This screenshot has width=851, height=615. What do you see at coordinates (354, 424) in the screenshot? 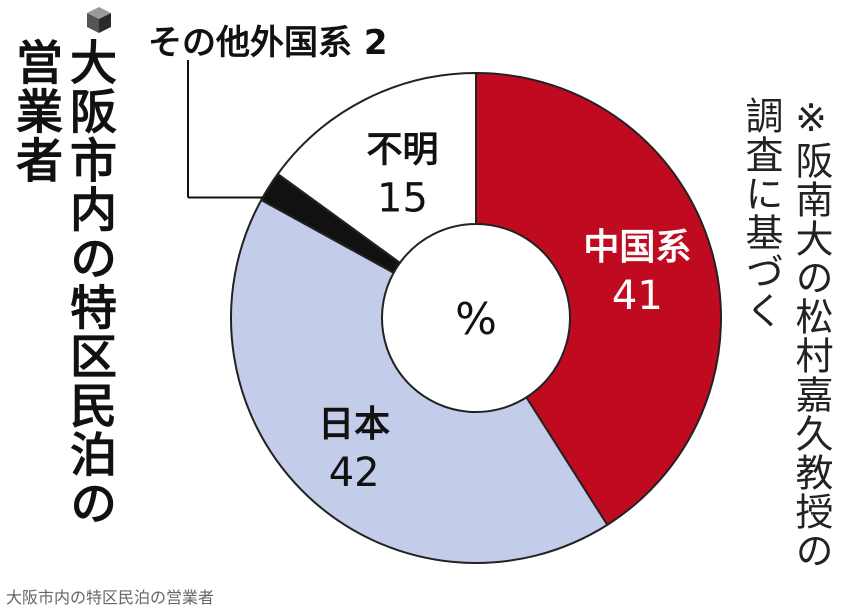
I see `slice-label-1: 日本` at bounding box center [354, 424].